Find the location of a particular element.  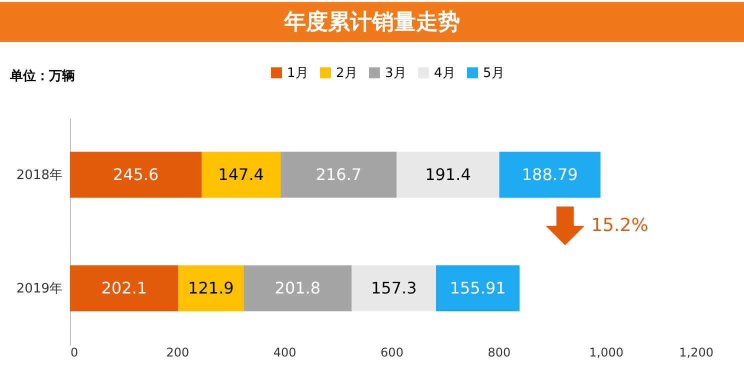

annotation: 15.2% is located at coordinates (619, 225).